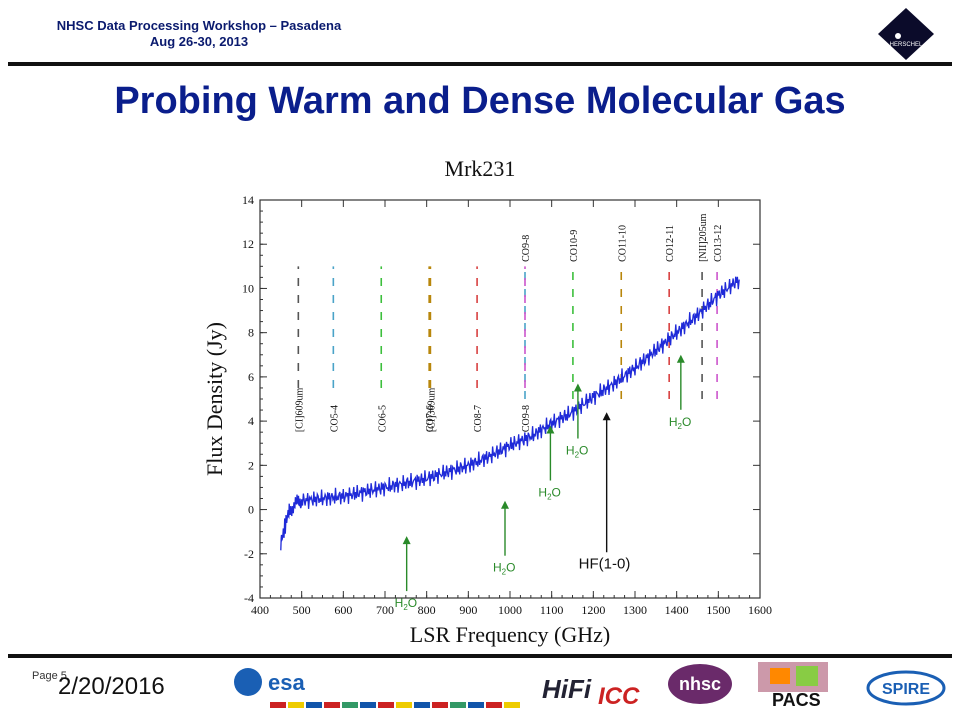  Describe the element at coordinates (622, 243) in the screenshot. I see `spectral-line-label: CO11-10` at that location.